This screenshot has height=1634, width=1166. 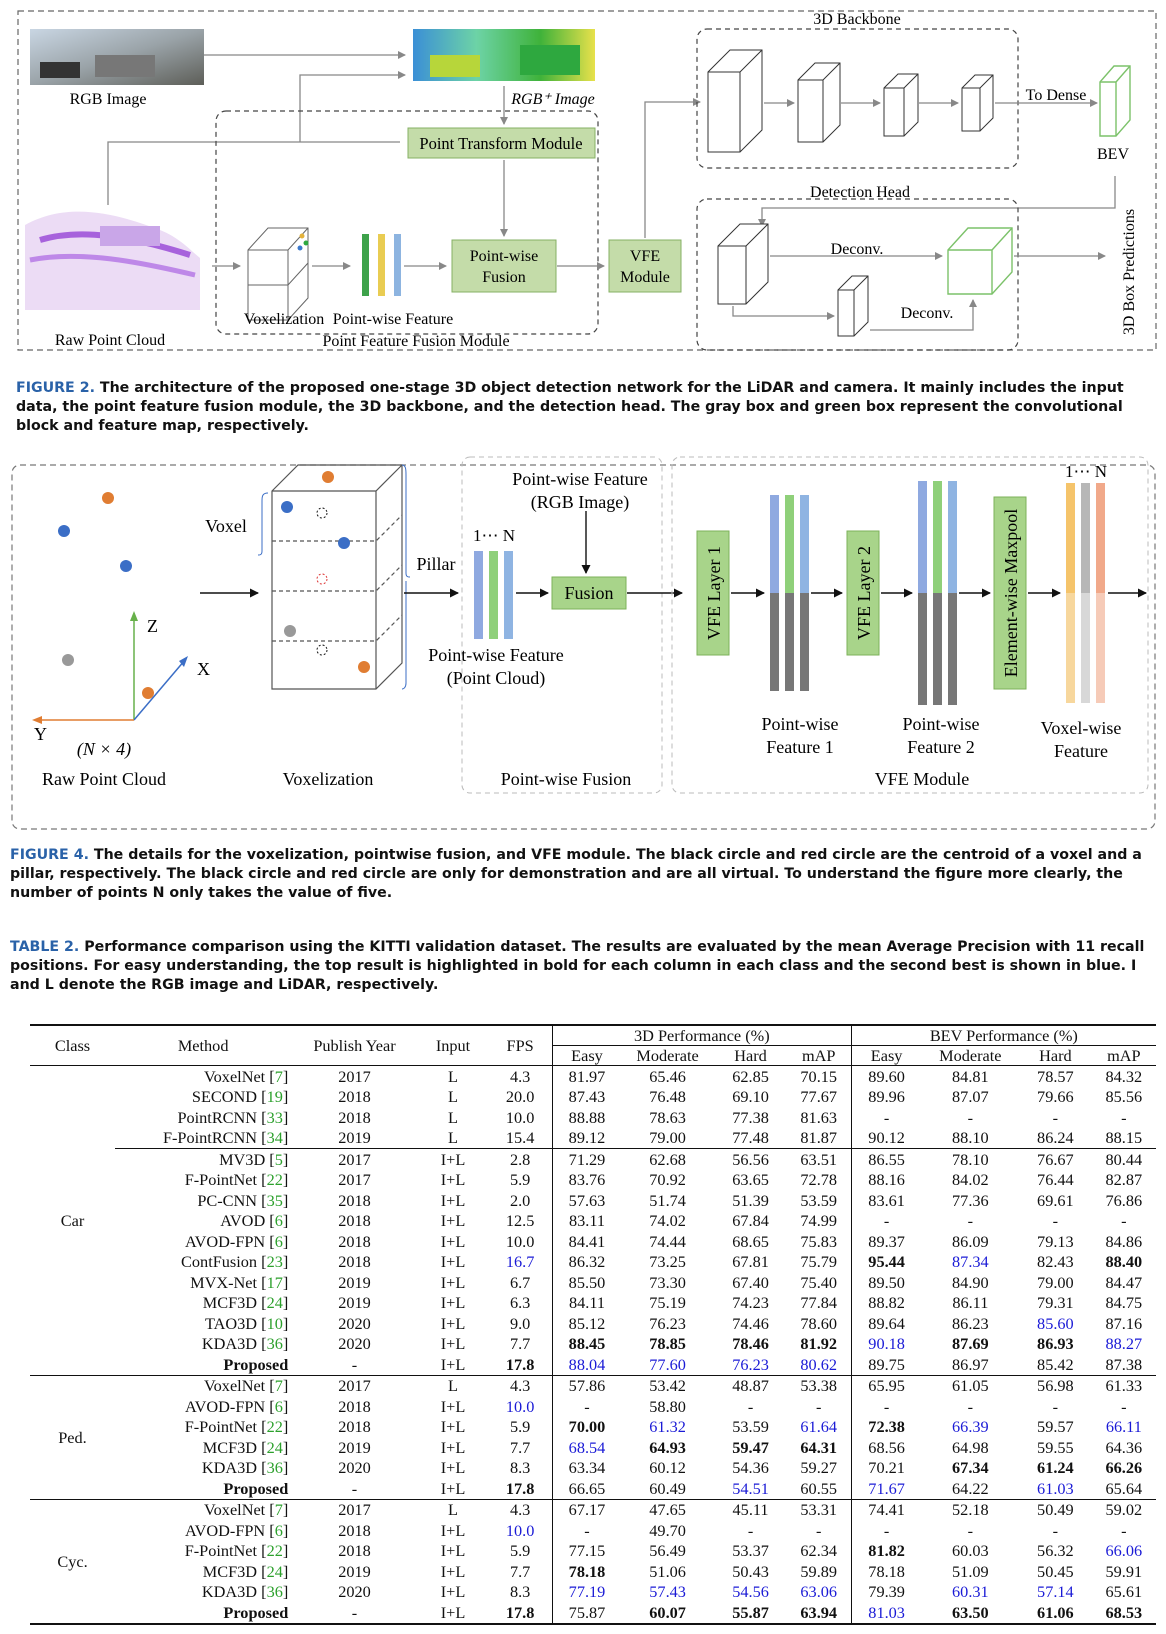 I want to click on 3d-easy-cell: 71.29, so click(x=586, y=1159).